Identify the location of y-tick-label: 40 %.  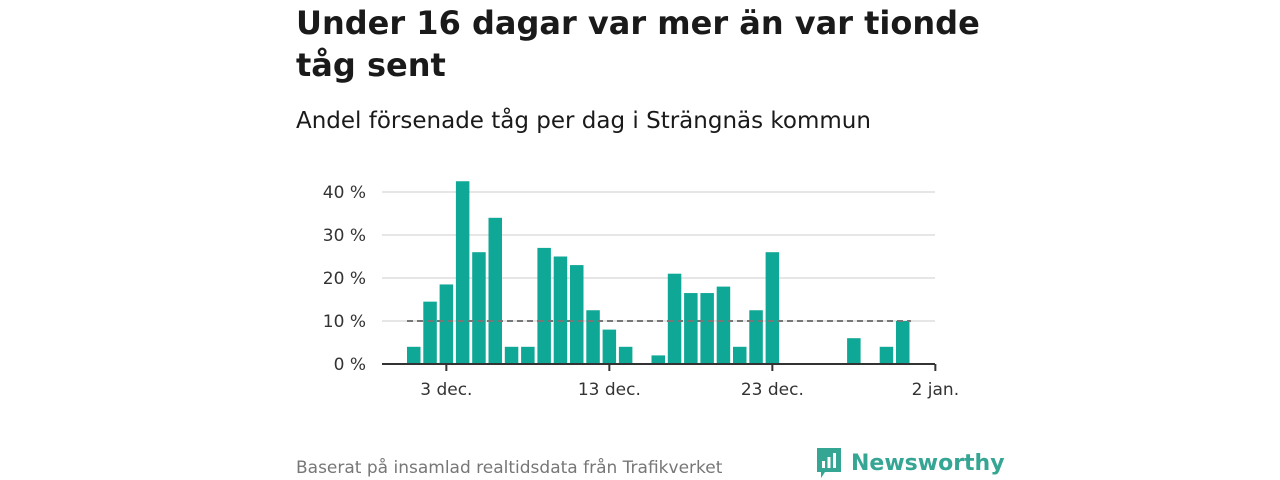
(344, 193).